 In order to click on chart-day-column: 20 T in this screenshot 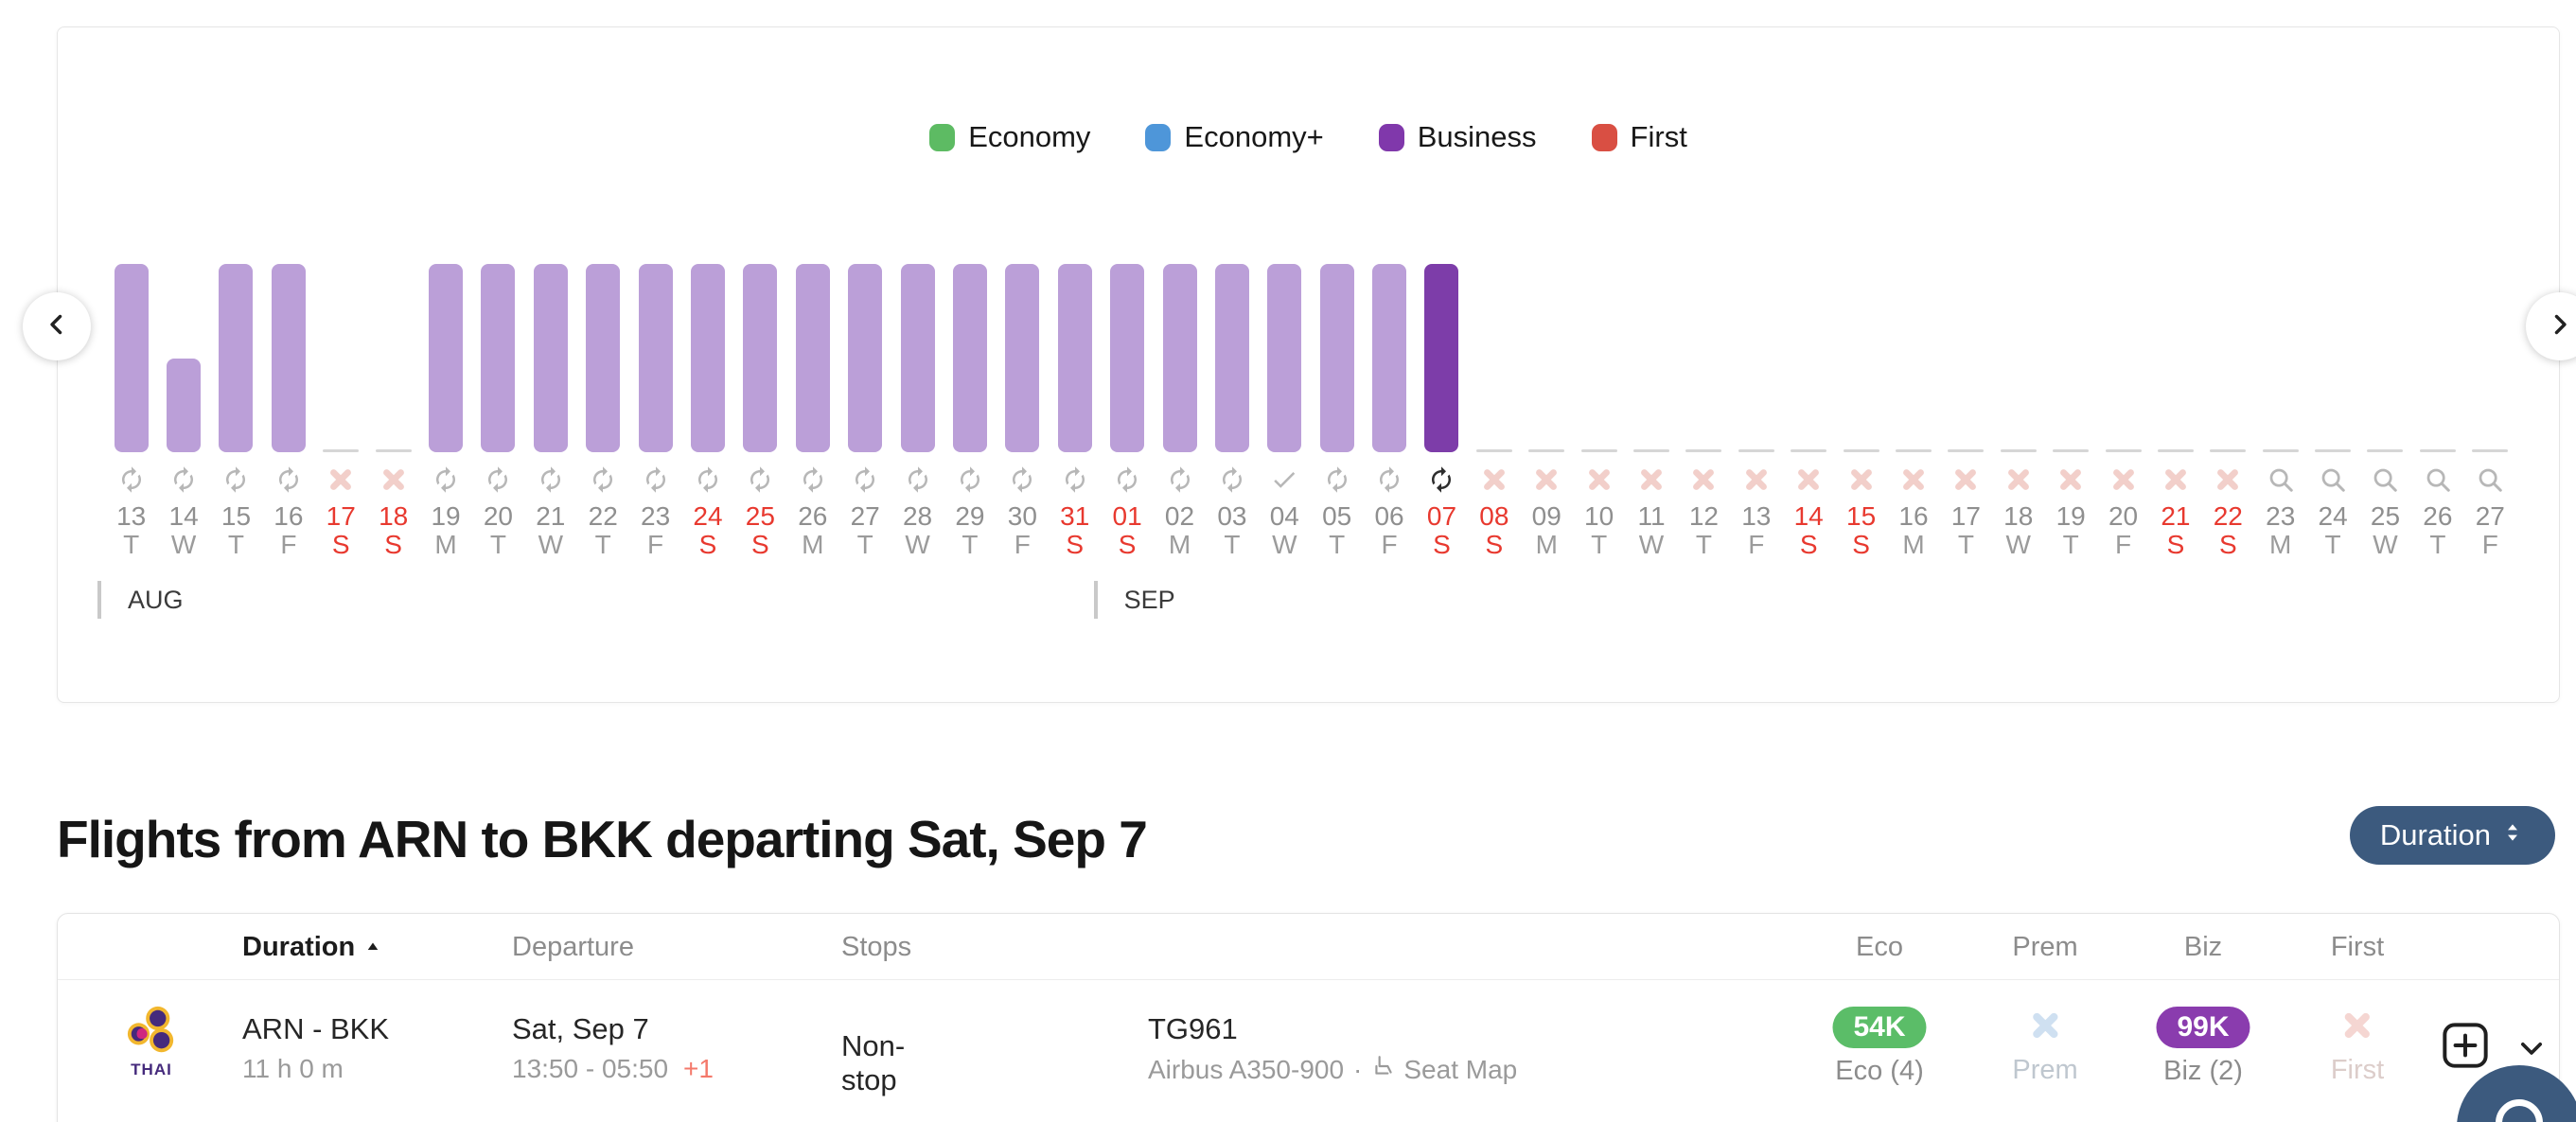, I will do `click(498, 411)`.